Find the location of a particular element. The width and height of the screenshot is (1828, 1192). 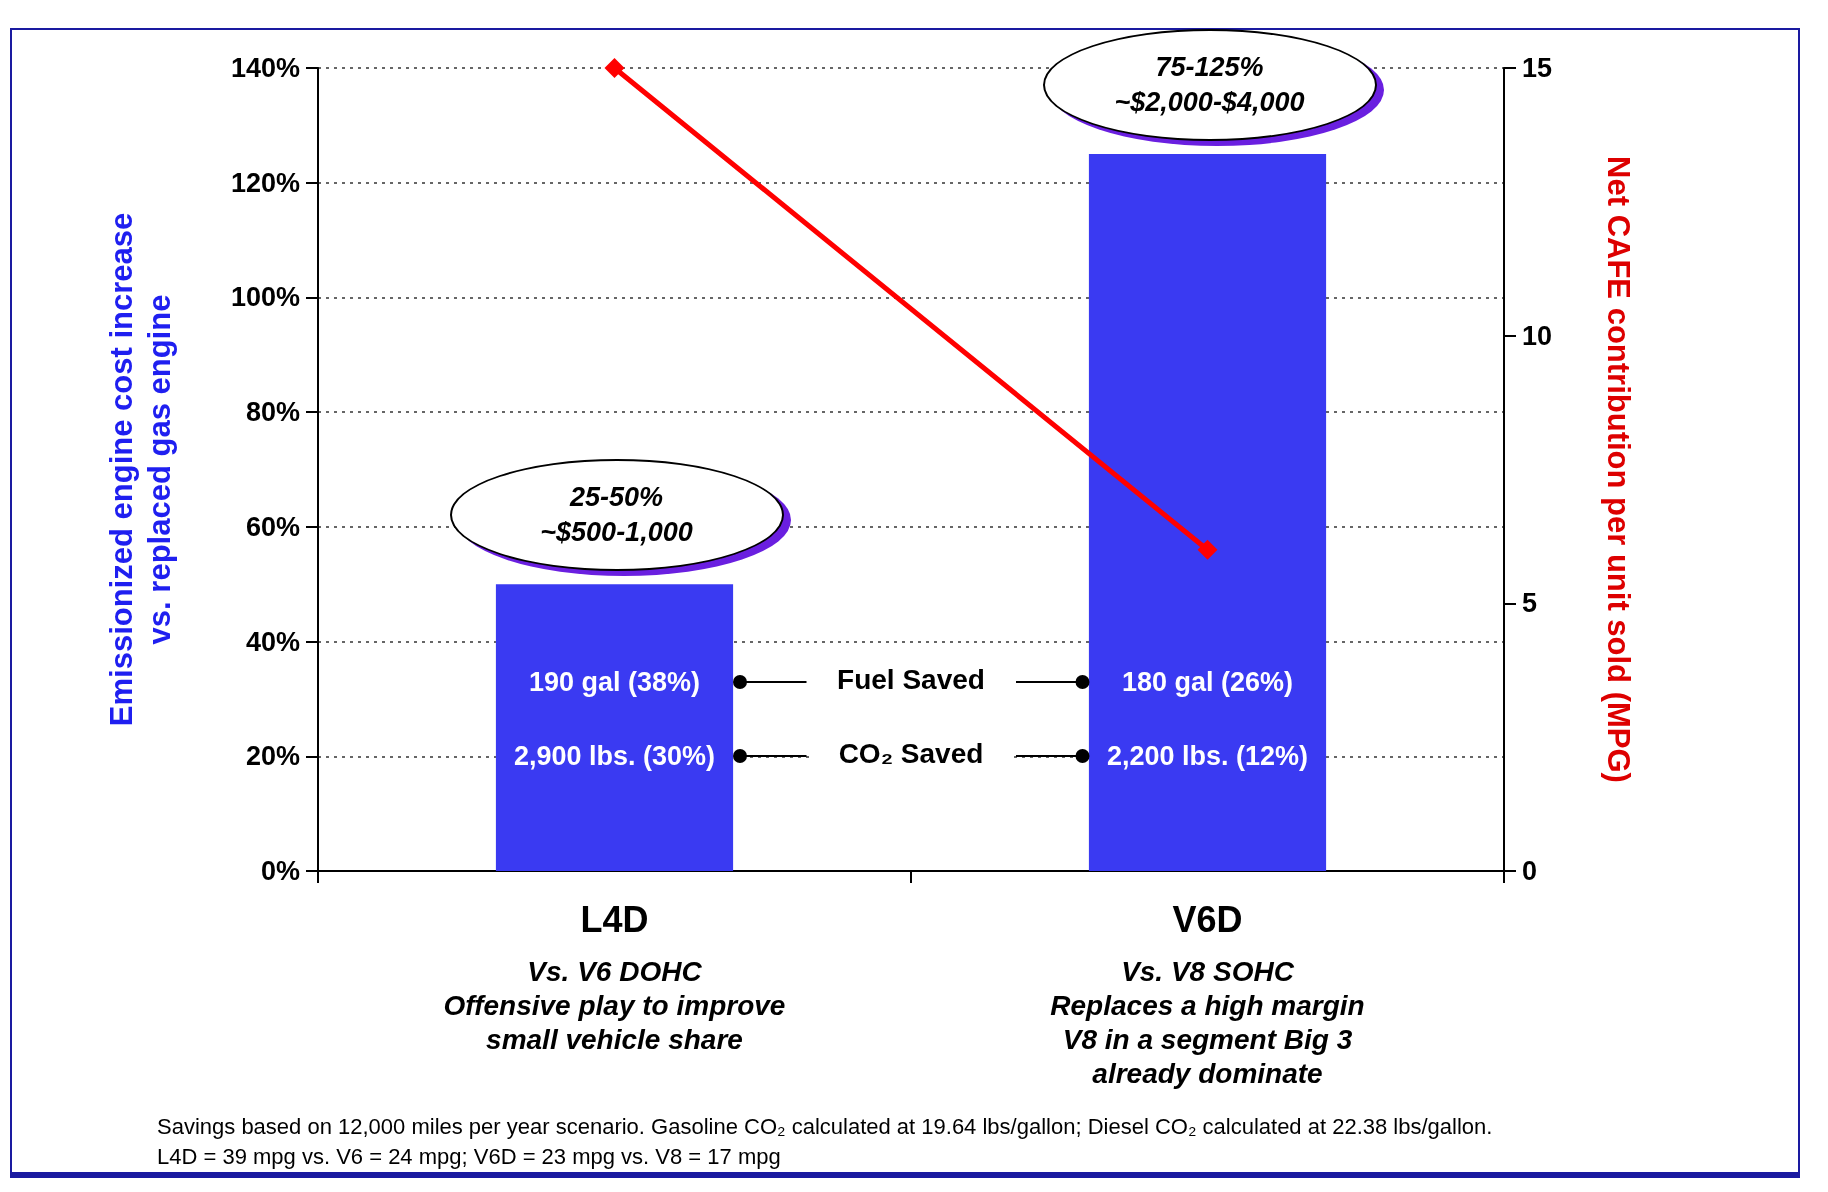

annotation: 2,200 lbs. (12%) is located at coordinates (1207, 757).